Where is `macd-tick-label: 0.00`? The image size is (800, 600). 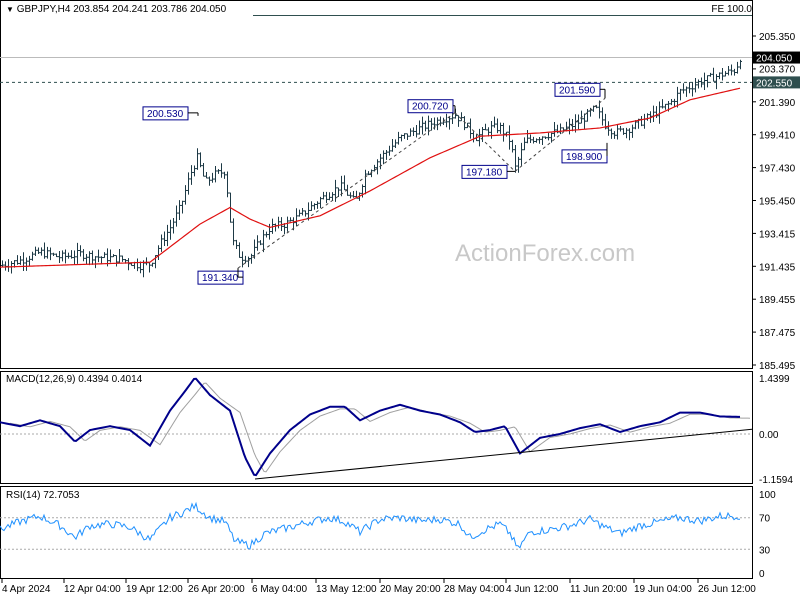
macd-tick-label: 0.00 is located at coordinates (769, 435).